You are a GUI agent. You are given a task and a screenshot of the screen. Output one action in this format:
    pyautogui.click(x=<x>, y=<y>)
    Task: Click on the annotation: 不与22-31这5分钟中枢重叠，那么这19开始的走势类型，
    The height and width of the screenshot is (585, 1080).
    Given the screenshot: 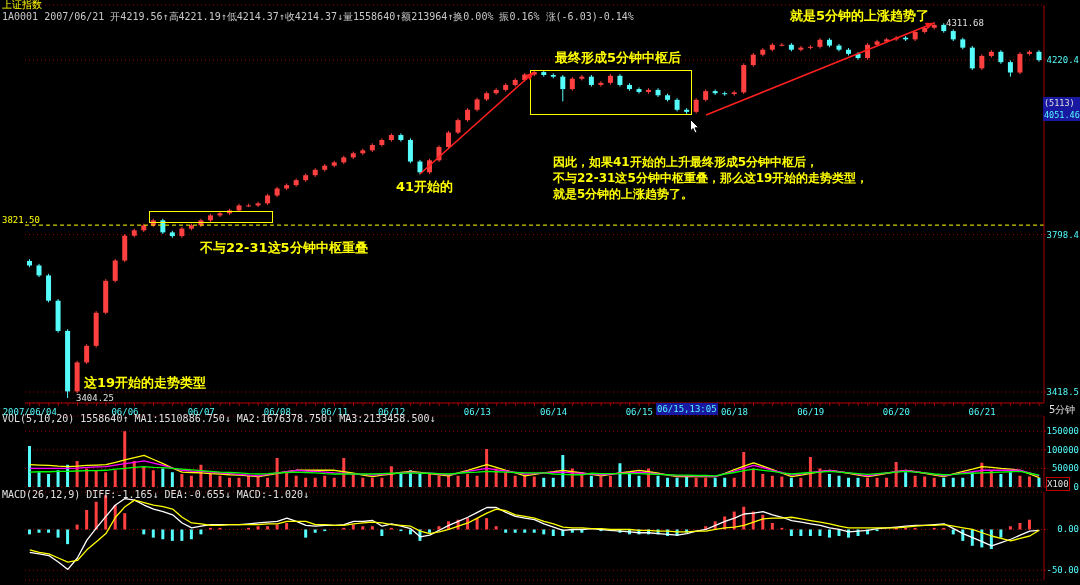 What is the action you would take?
    pyautogui.click(x=711, y=178)
    